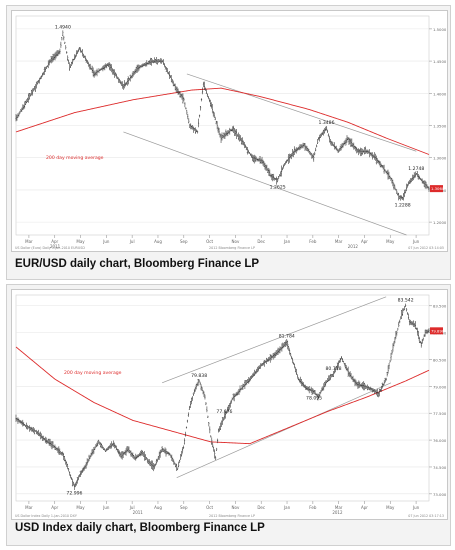 This screenshot has height=550, width=455. What do you see at coordinates (106, 507) in the screenshot?
I see `x-tick-label: Jun` at bounding box center [106, 507].